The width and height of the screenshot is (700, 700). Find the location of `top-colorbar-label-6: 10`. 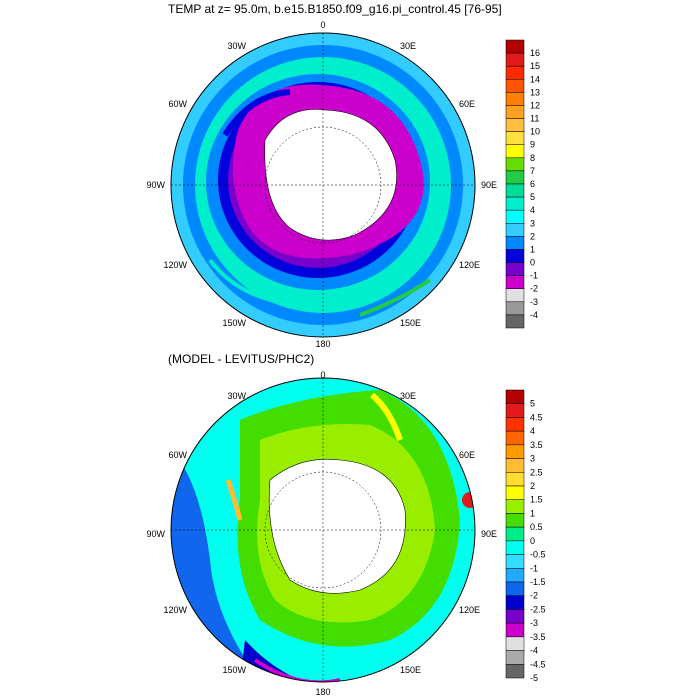

top-colorbar-label-6: 10 is located at coordinates (535, 132).